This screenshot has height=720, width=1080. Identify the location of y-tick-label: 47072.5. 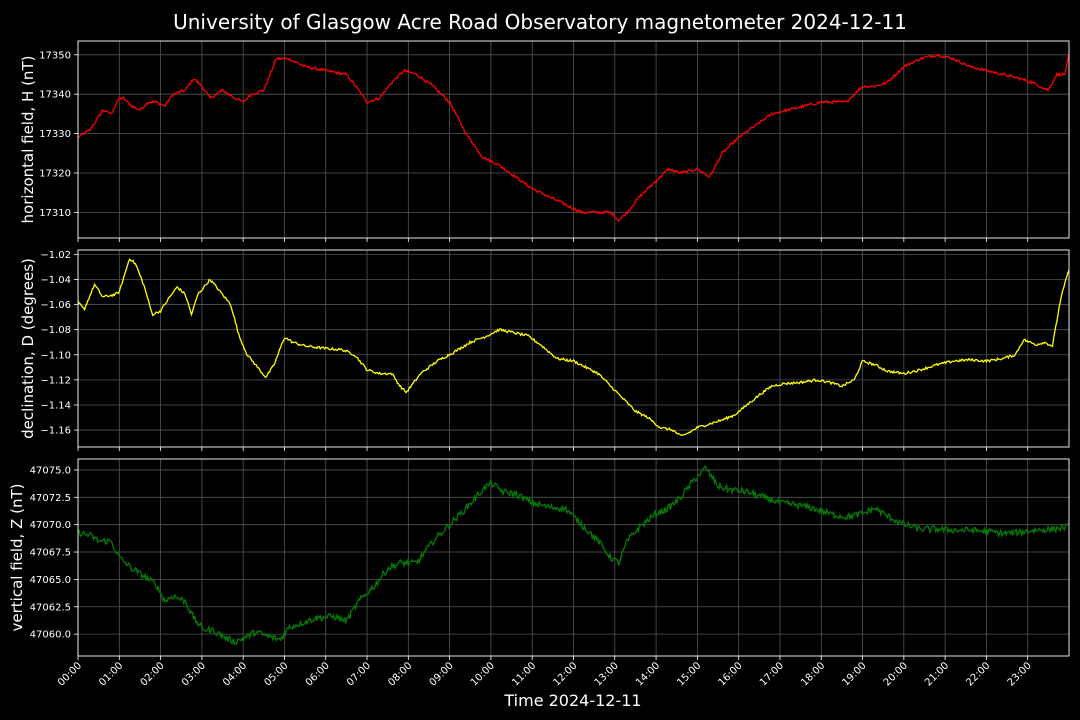
(50, 498).